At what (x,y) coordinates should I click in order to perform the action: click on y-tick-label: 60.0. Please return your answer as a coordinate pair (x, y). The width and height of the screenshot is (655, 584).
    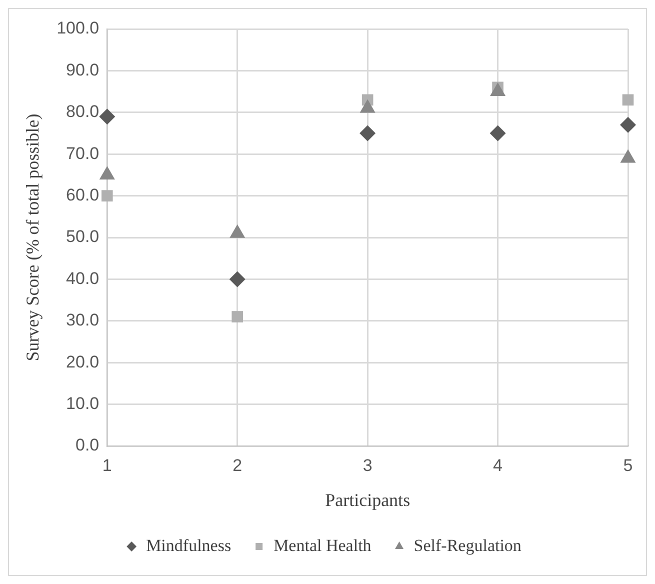
    Looking at the image, I should click on (83, 194).